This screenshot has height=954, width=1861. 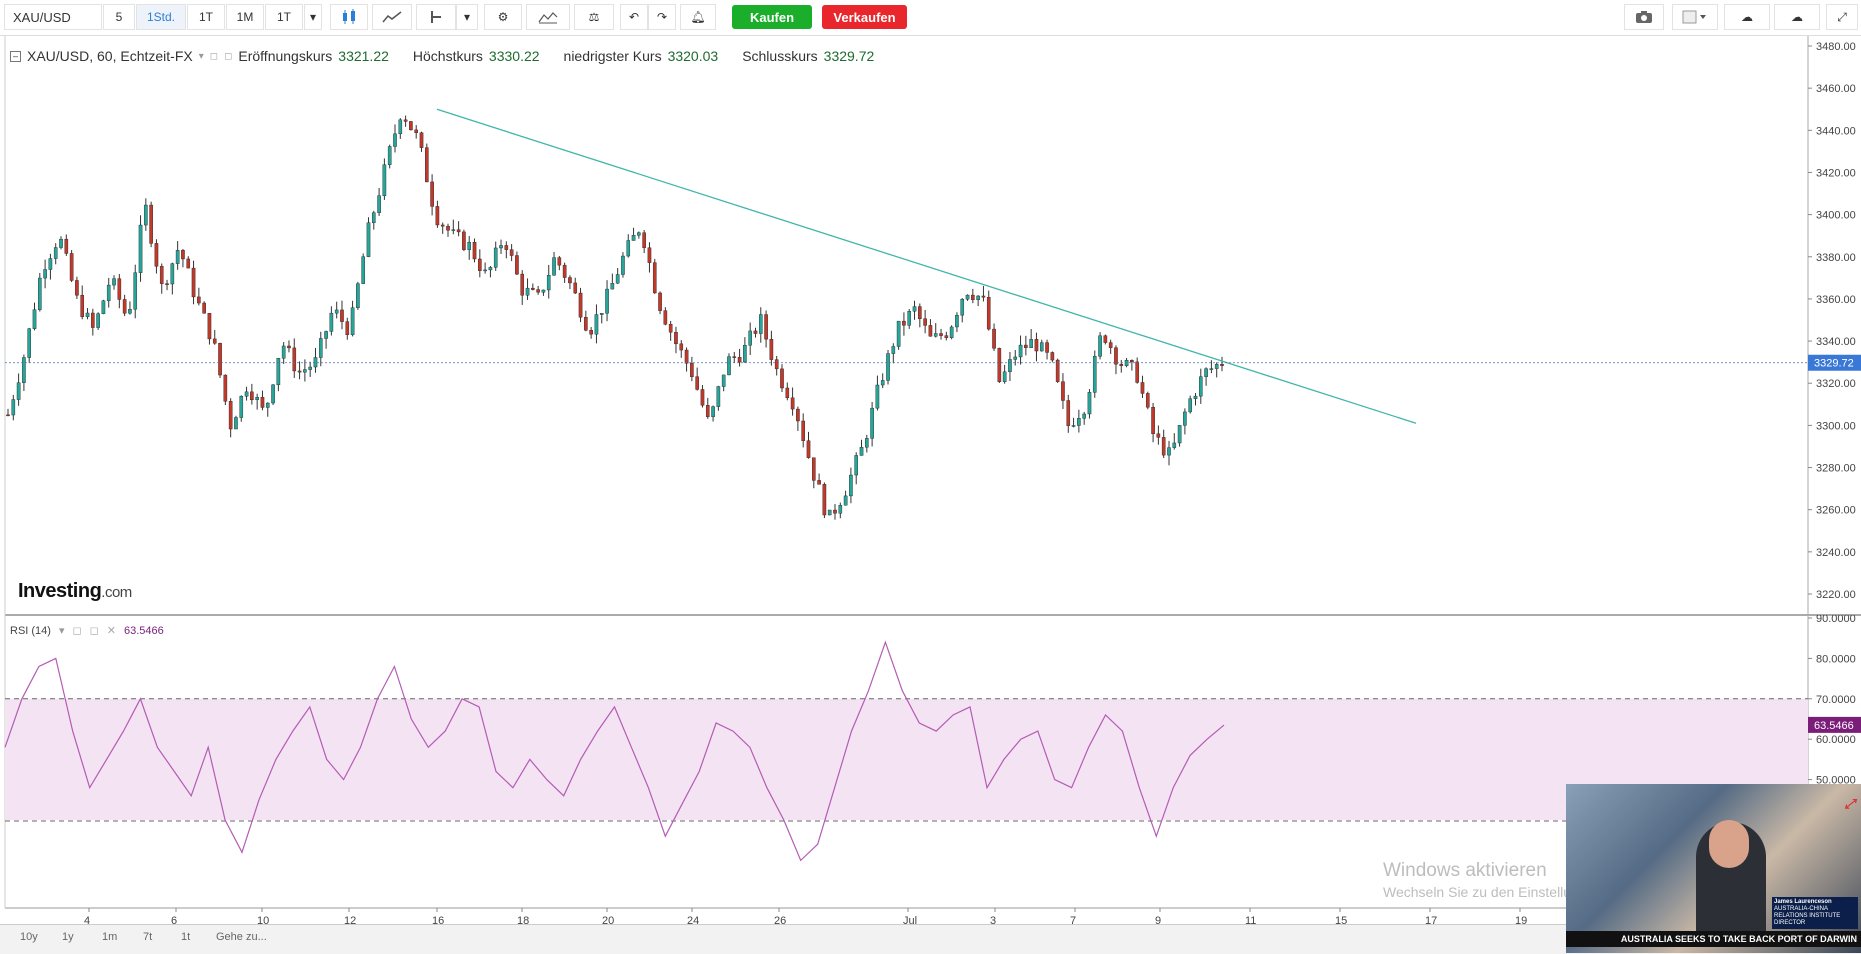 What do you see at coordinates (1836, 300) in the screenshot?
I see `price-tick-label: 3360.00` at bounding box center [1836, 300].